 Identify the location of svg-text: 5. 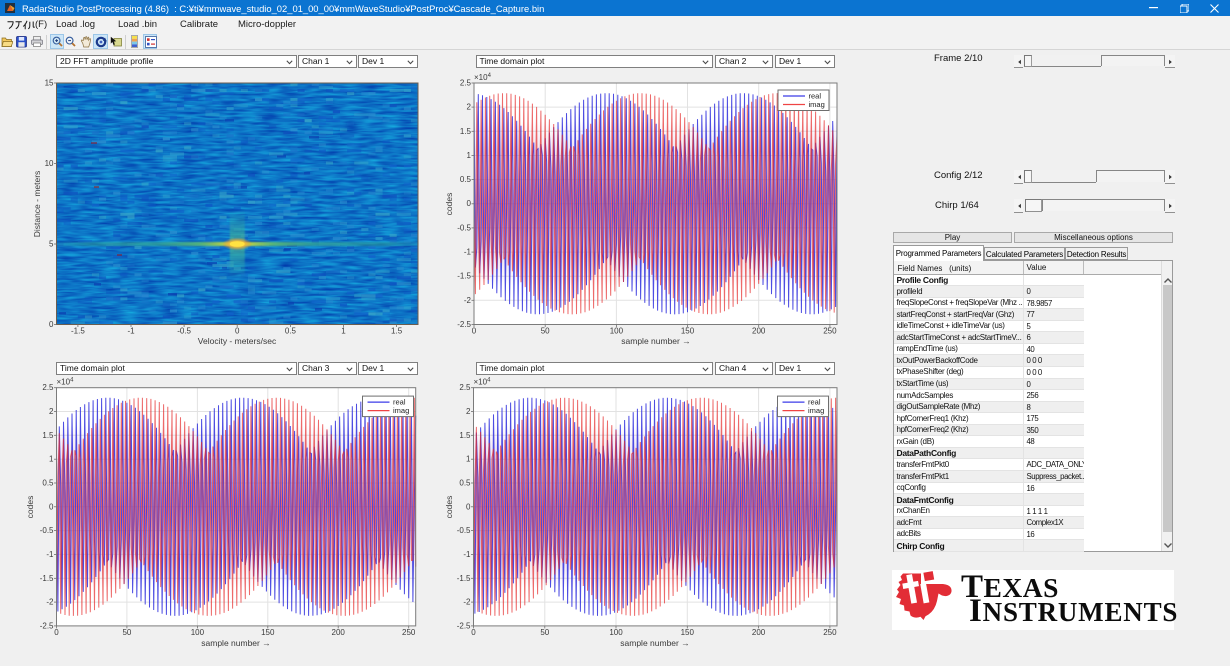
(51, 244).